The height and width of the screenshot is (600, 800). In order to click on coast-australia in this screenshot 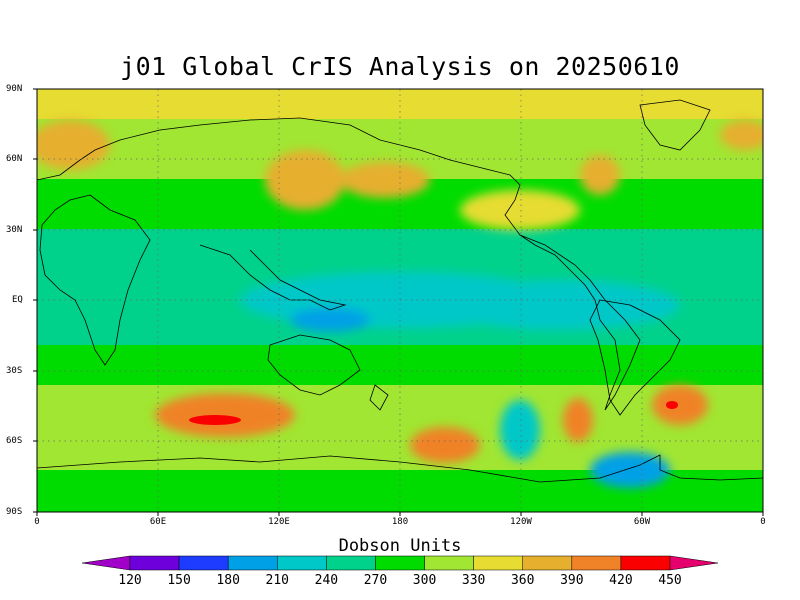, I will do `click(314, 365)`.